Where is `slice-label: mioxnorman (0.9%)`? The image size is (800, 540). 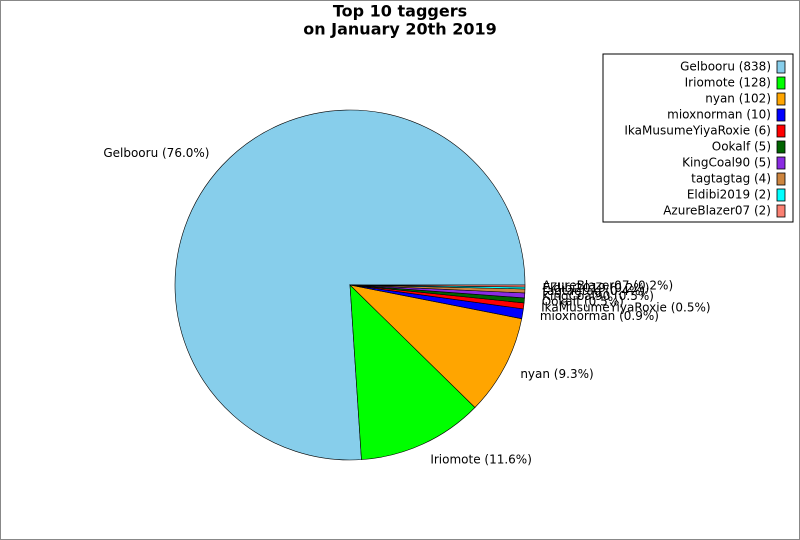
slice-label: mioxnorman (0.9%) is located at coordinates (599, 316).